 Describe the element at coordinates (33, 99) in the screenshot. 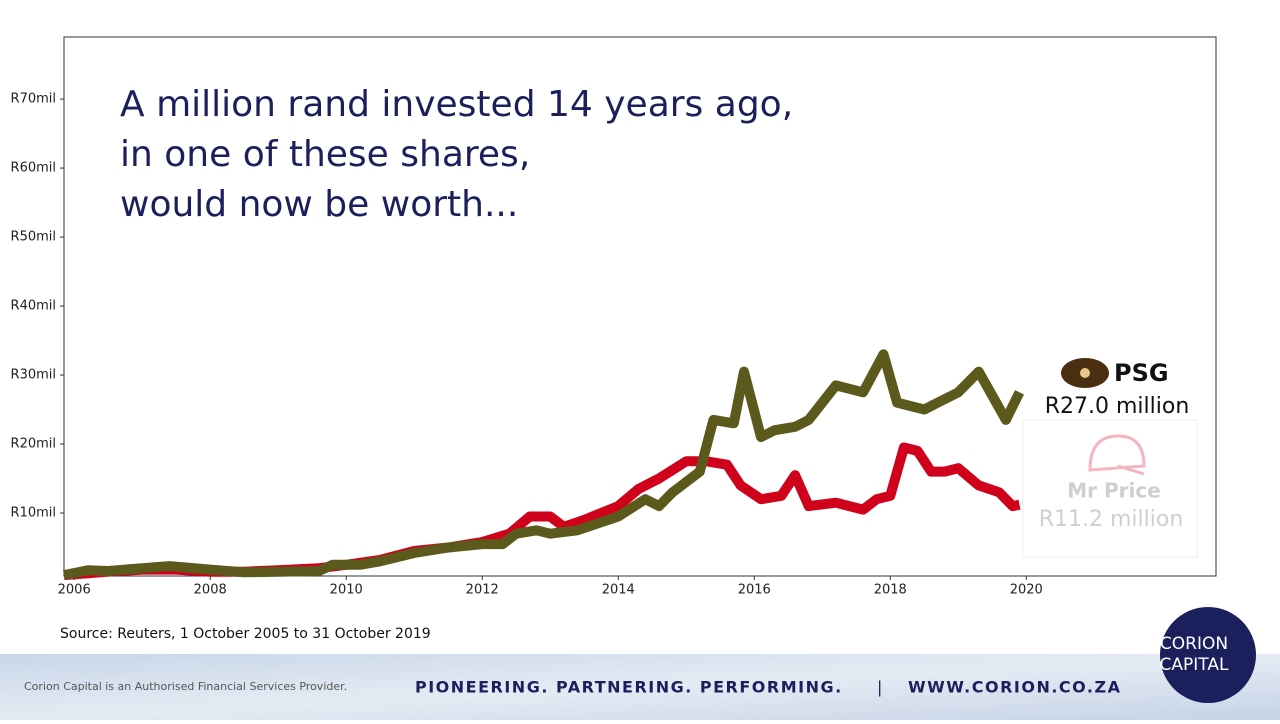

I see `y-tick-label: R70mil` at that location.